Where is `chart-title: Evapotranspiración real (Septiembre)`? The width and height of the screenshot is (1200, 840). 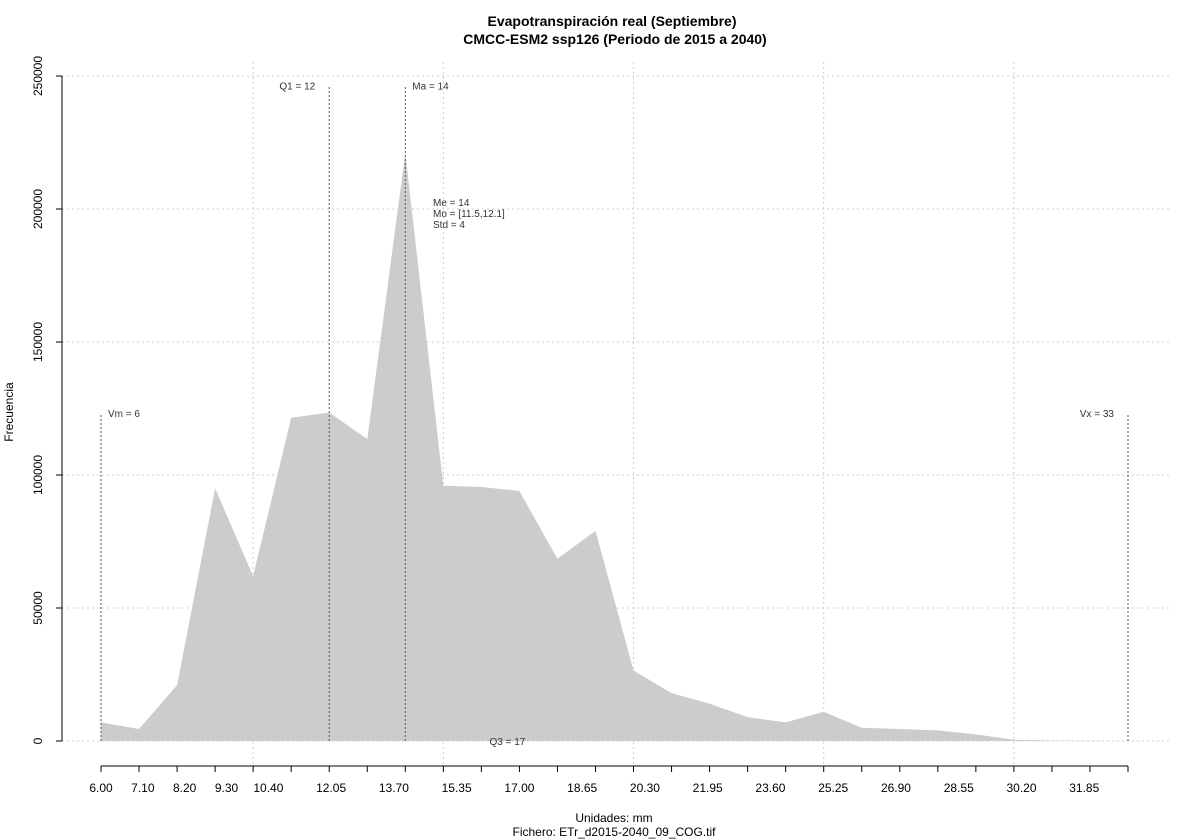 chart-title: Evapotranspiración real (Septiembre) is located at coordinates (612, 21).